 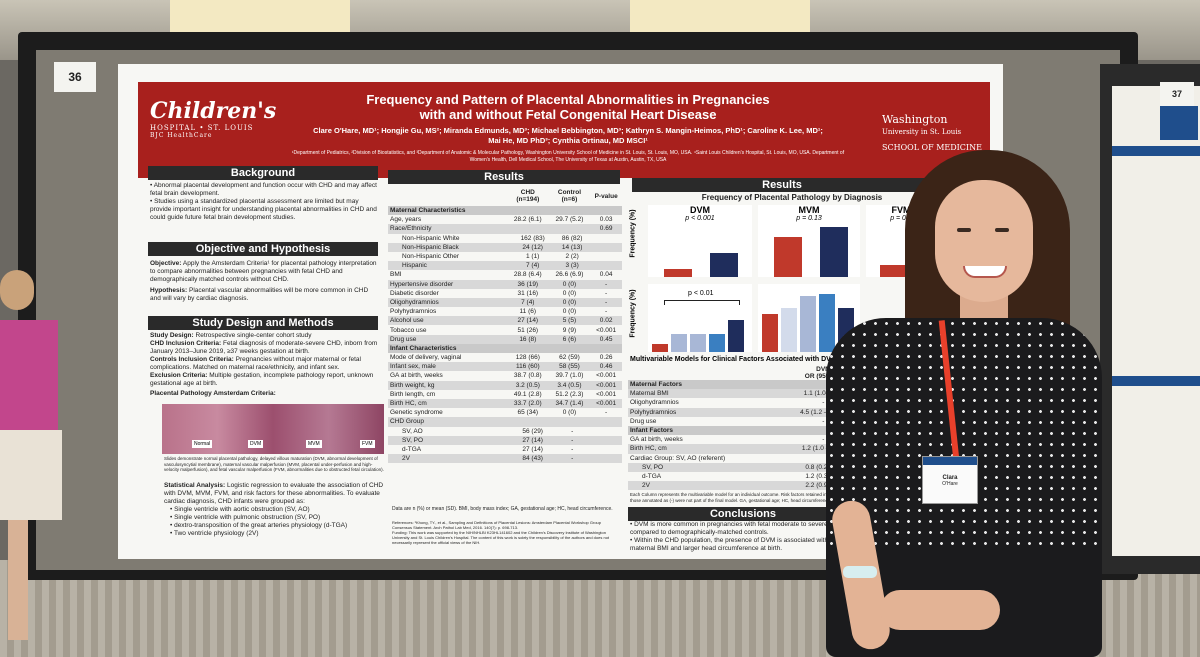 What do you see at coordinates (532, 431) in the screenshot?
I see `table-cell: 56 (29)` at bounding box center [532, 431].